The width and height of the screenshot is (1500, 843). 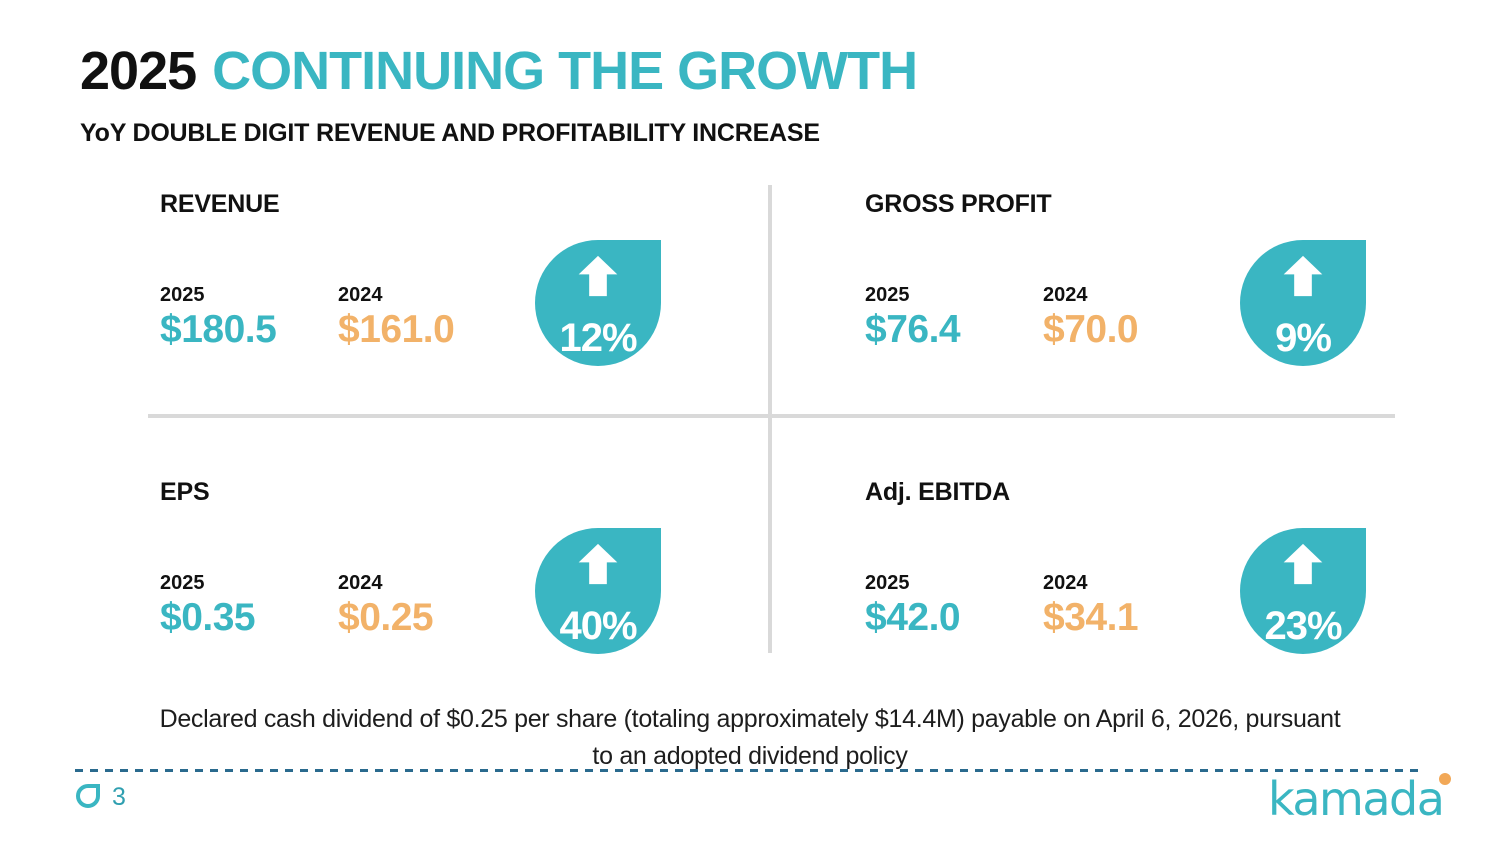 I want to click on current-year-column: 2025 $42.0, so click(x=913, y=606).